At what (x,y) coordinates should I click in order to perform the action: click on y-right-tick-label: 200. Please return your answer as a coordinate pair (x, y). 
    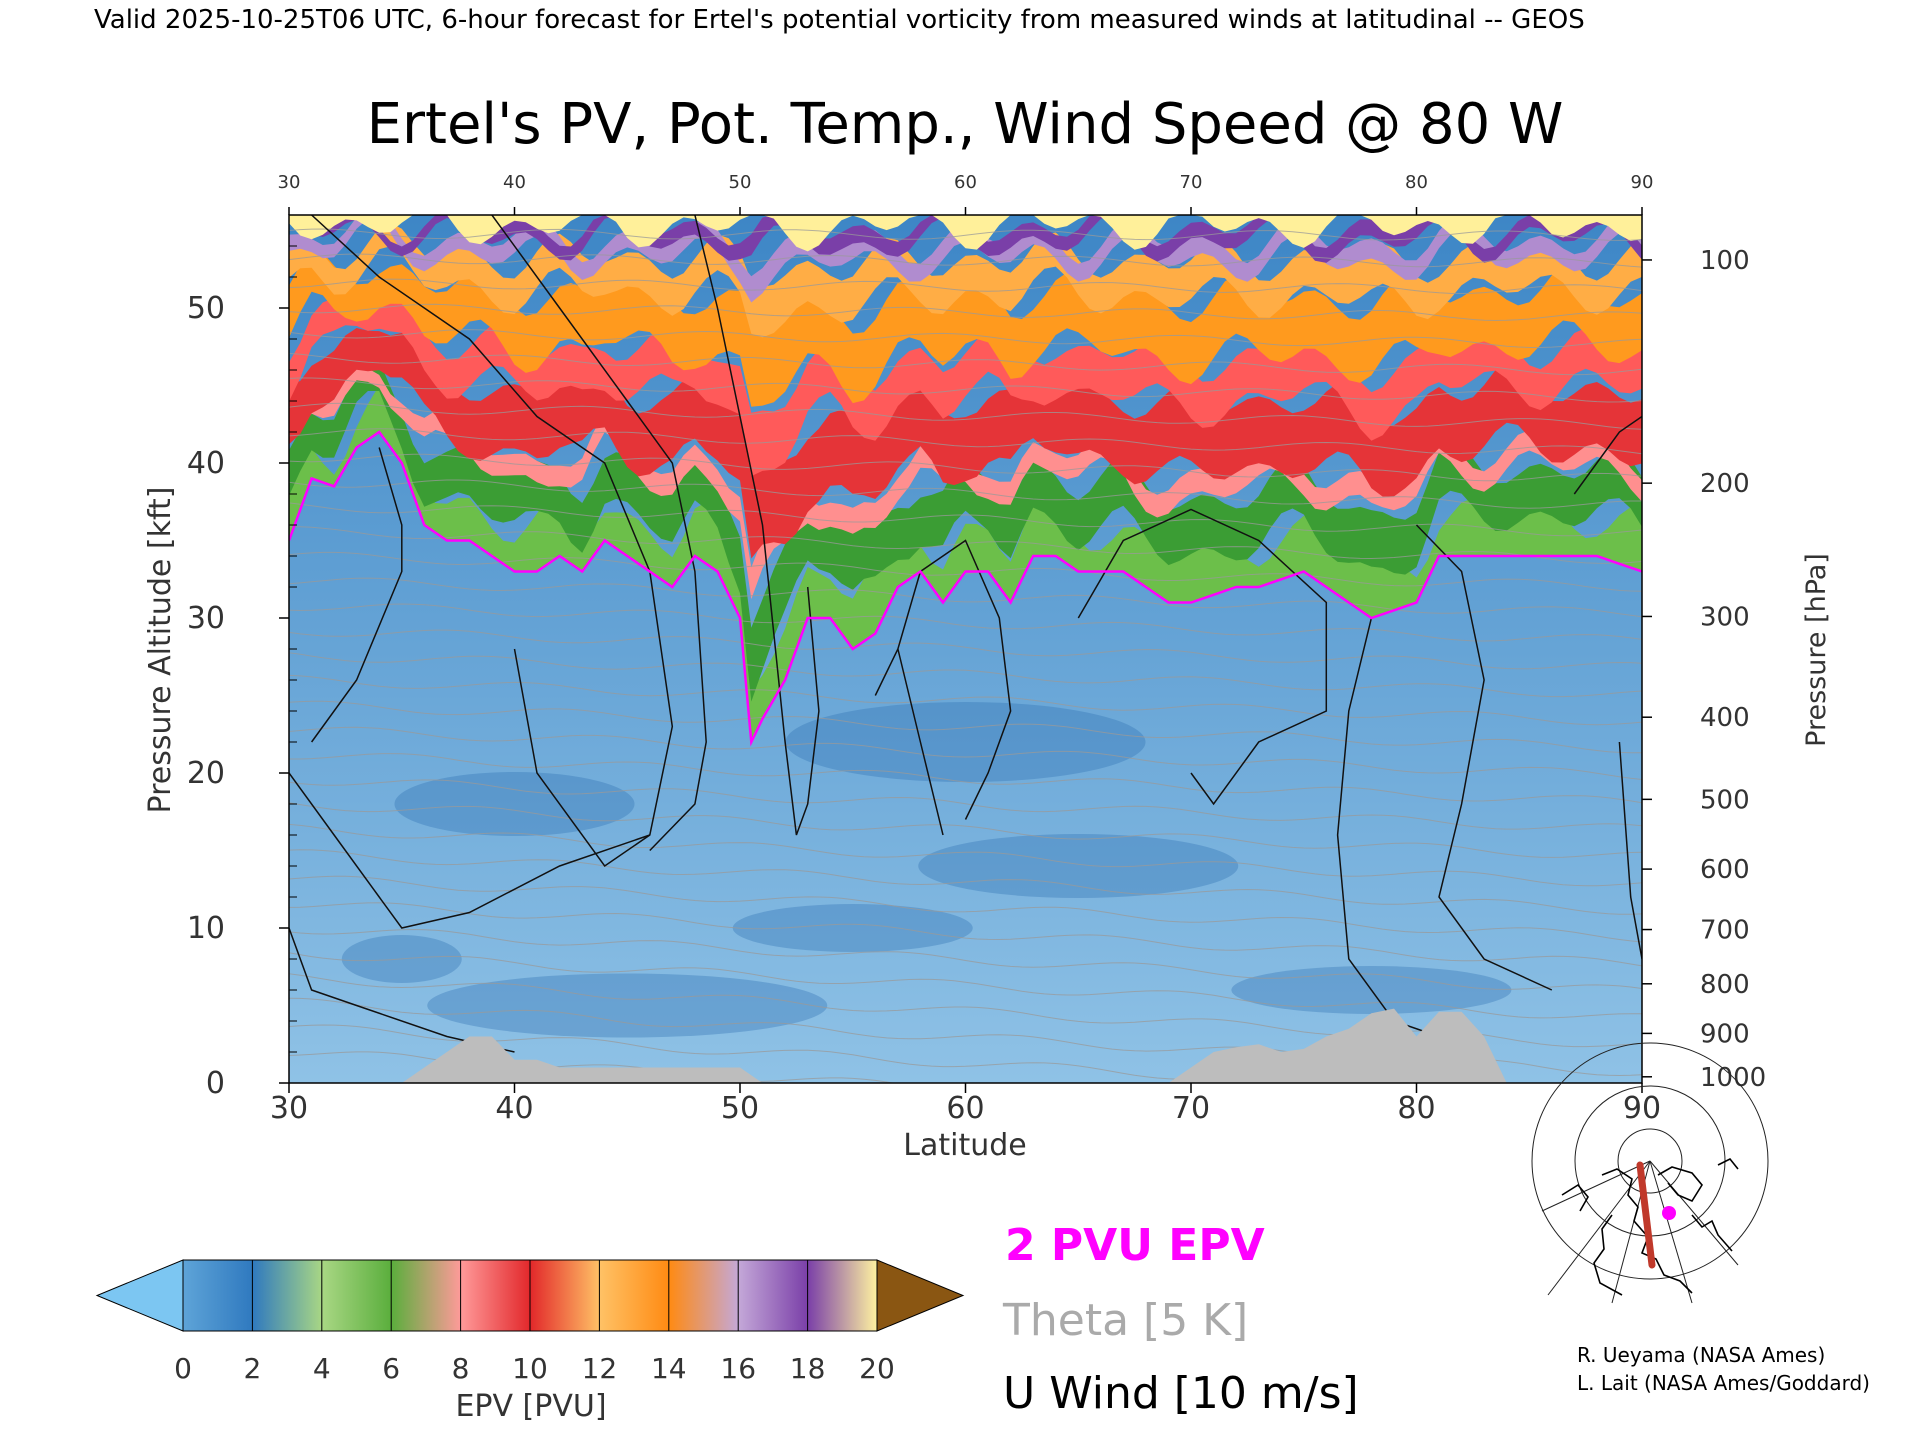
    Looking at the image, I should click on (1725, 484).